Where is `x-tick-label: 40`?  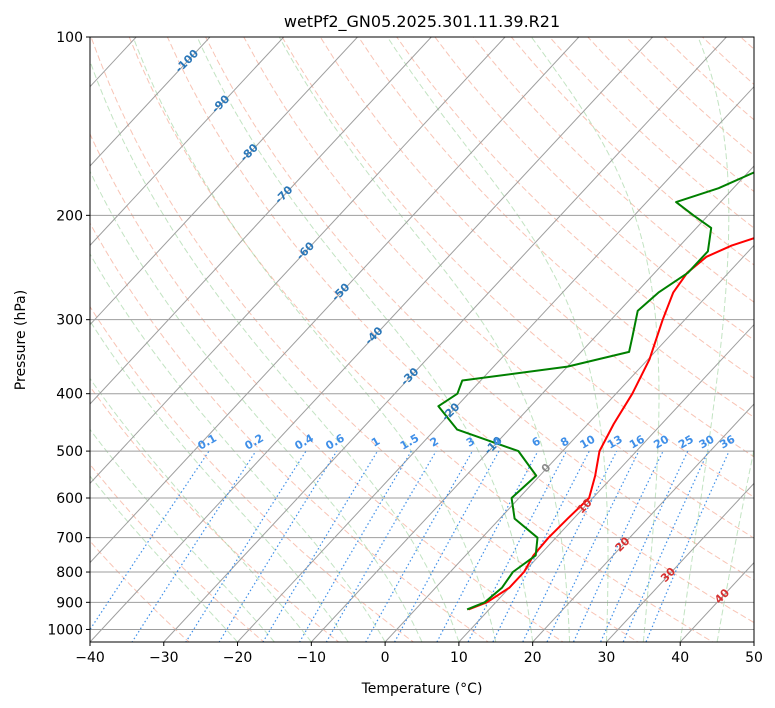
x-tick-label: 40 is located at coordinates (680, 658).